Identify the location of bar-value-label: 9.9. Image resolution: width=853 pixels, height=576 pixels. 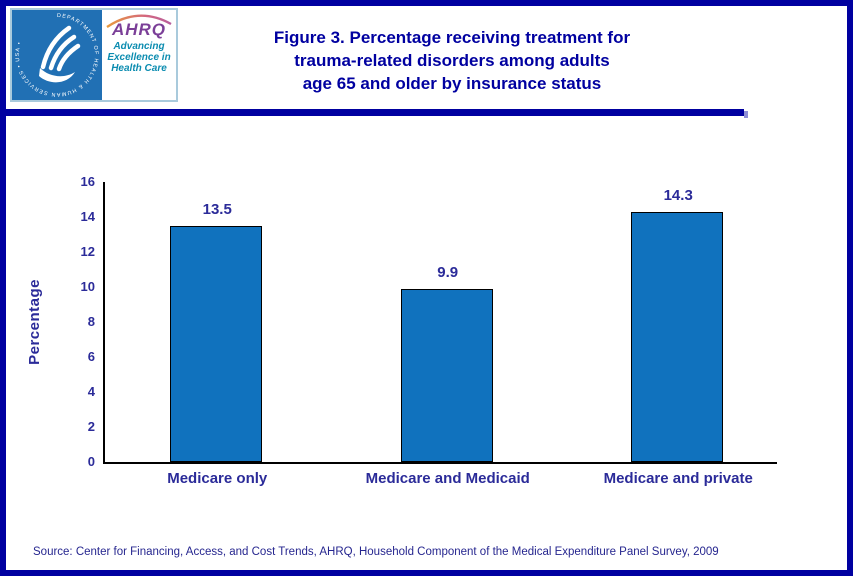
(448, 272).